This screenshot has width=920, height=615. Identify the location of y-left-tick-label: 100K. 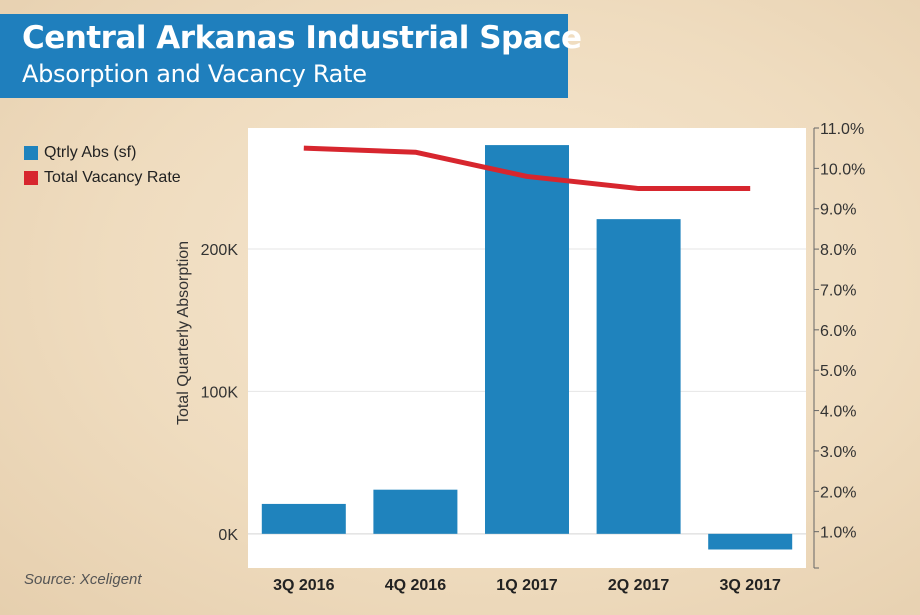
(220, 392).